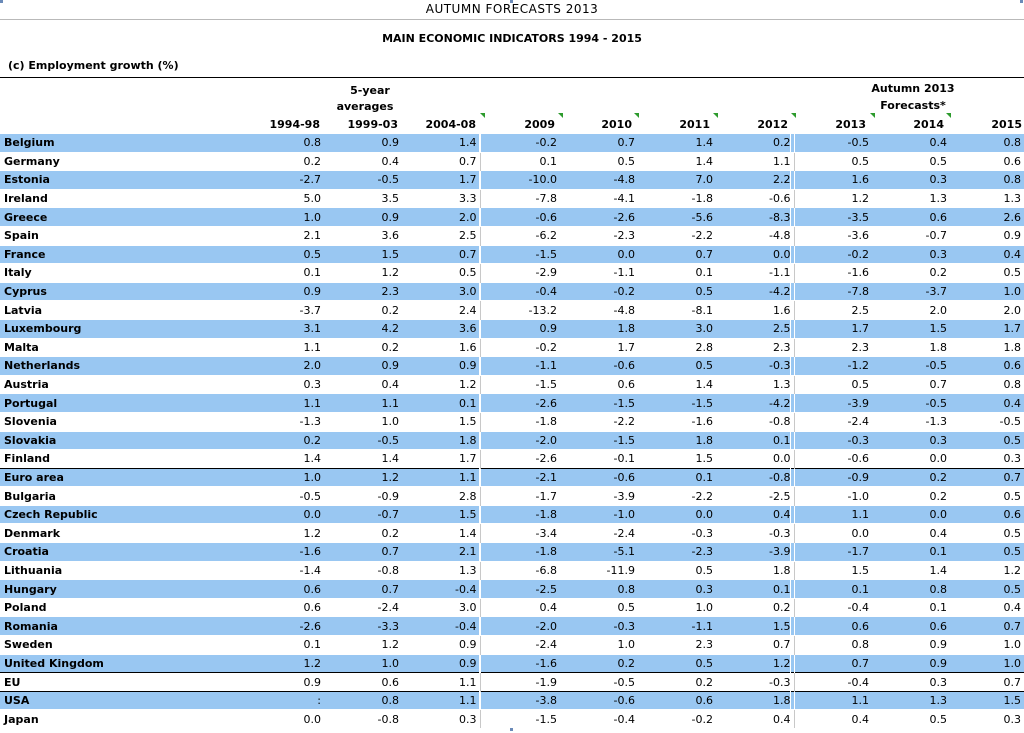 This screenshot has height=733, width=1024. Describe the element at coordinates (520, 235) in the screenshot. I see `value-cell: -6.2` at that location.